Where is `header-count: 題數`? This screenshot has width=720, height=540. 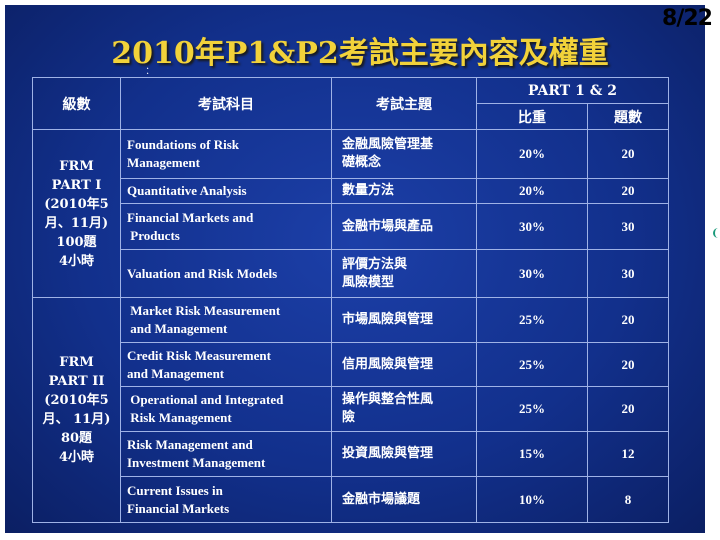 header-count: 題數 is located at coordinates (628, 116).